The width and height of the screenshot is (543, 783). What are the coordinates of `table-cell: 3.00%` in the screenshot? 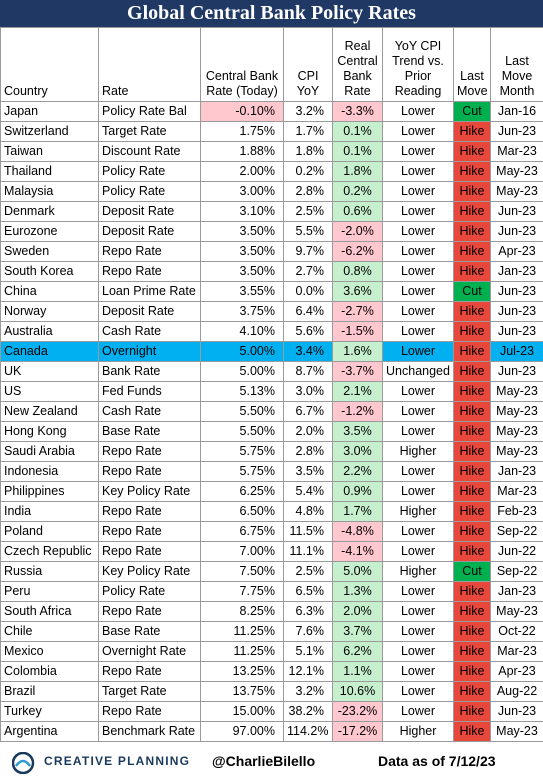 It's located at (242, 191).